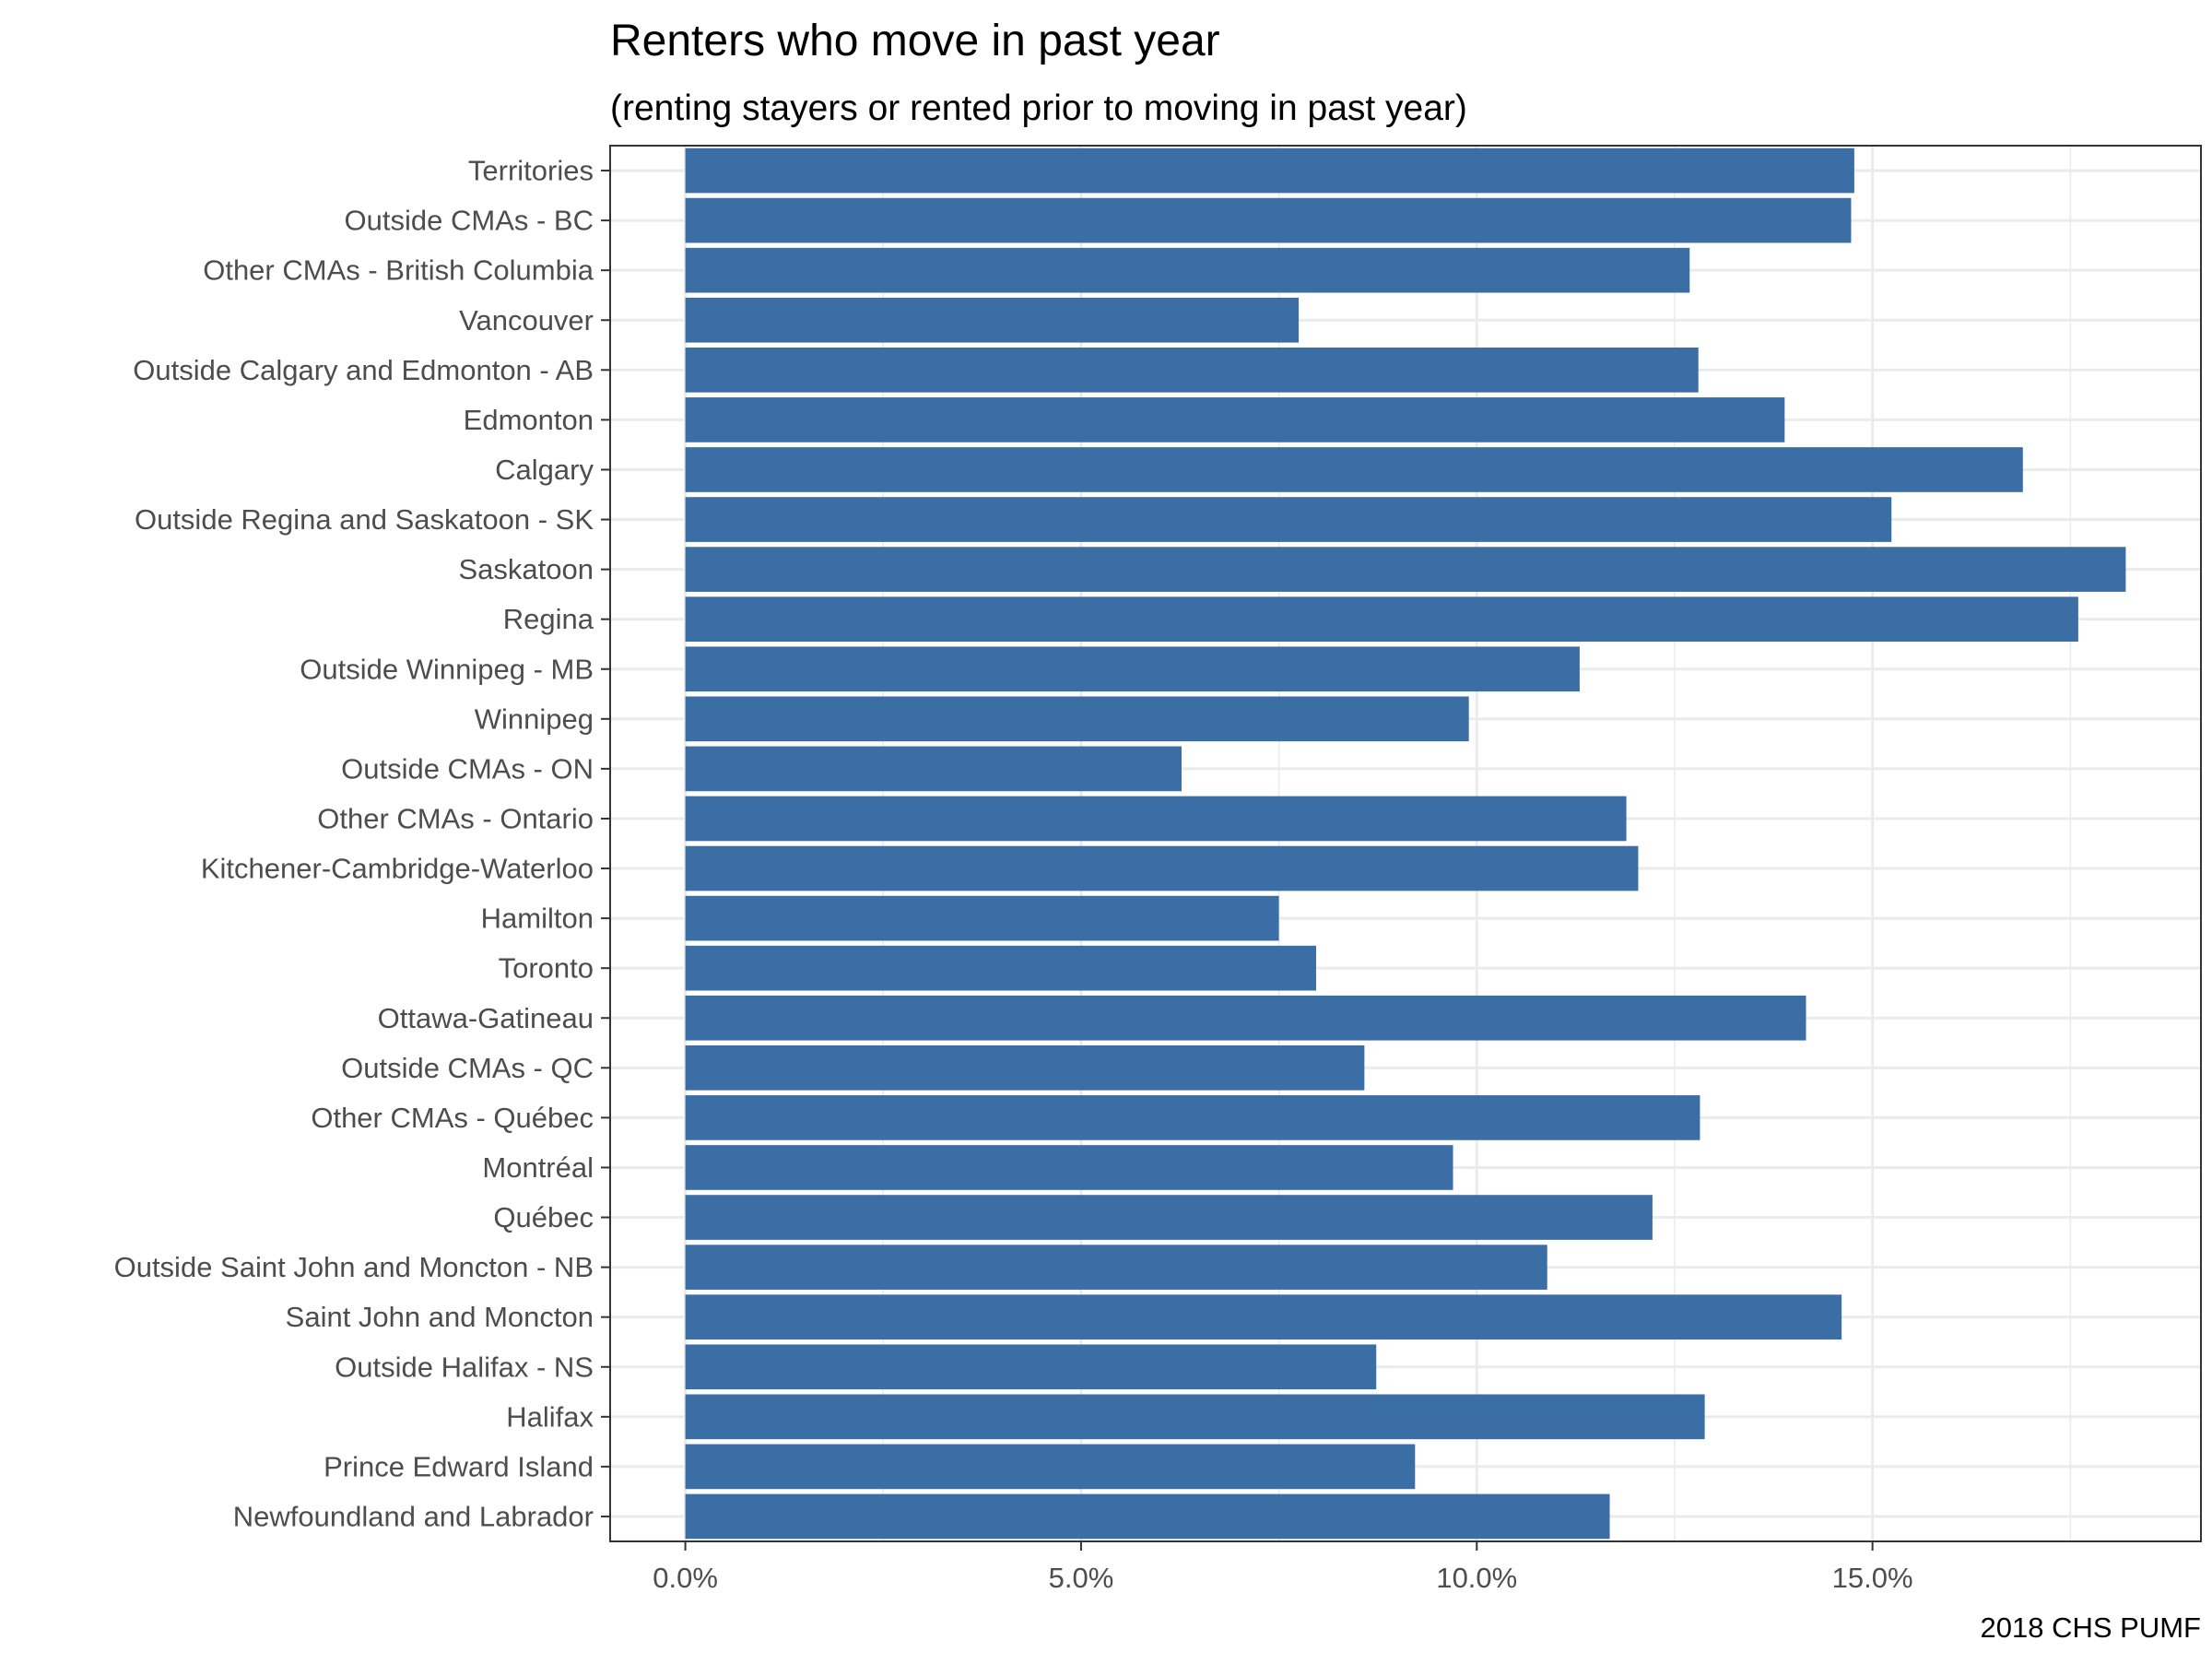  What do you see at coordinates (464, 1367) in the screenshot?
I see `y-tick-label: Outside Halifax - NS` at bounding box center [464, 1367].